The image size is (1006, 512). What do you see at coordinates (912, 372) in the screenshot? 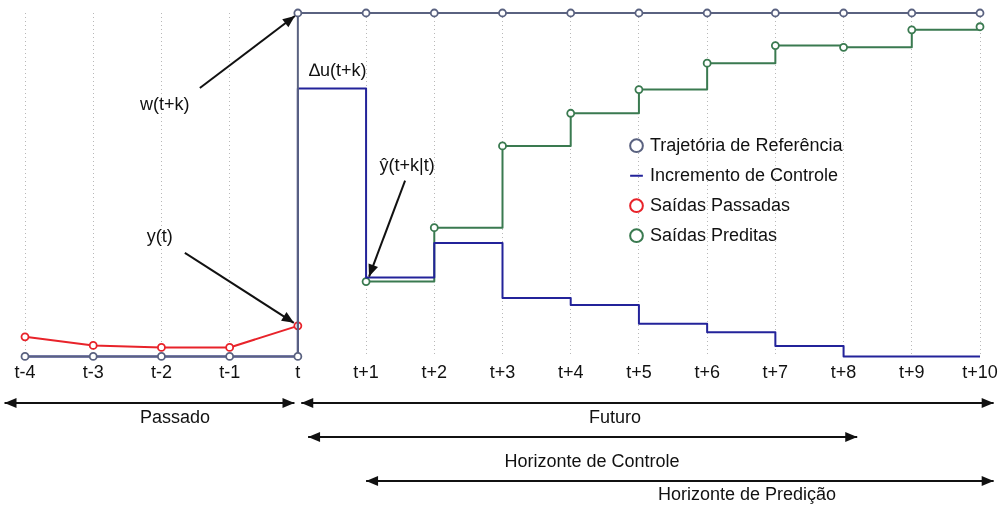
I see `x-tick-label: t+9` at bounding box center [912, 372].